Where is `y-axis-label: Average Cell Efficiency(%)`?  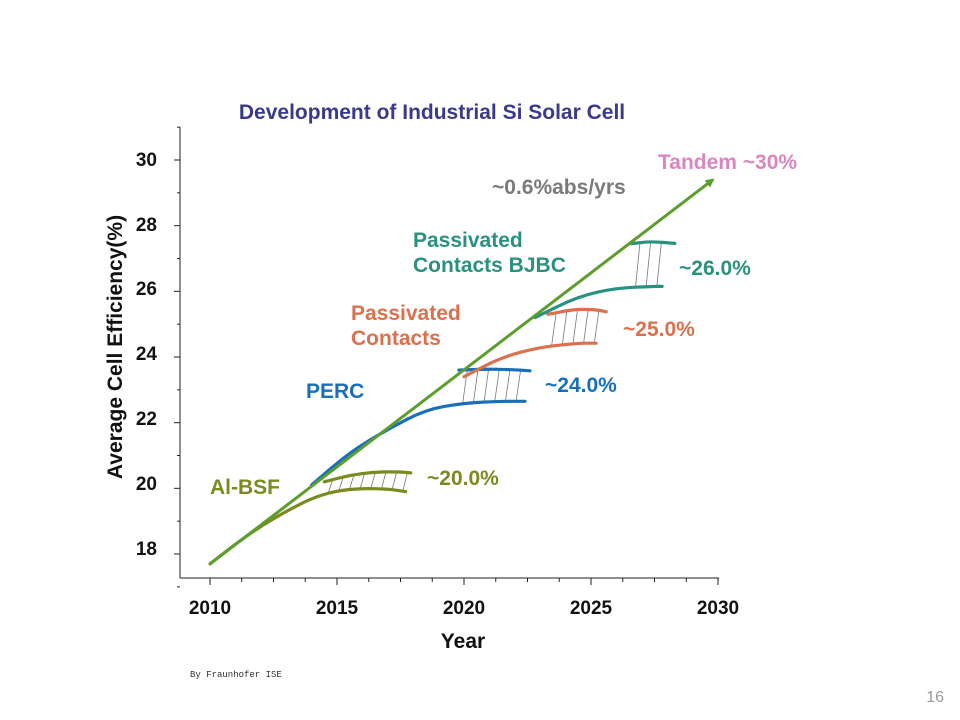
y-axis-label: Average Cell Efficiency(%) is located at coordinates (115, 347).